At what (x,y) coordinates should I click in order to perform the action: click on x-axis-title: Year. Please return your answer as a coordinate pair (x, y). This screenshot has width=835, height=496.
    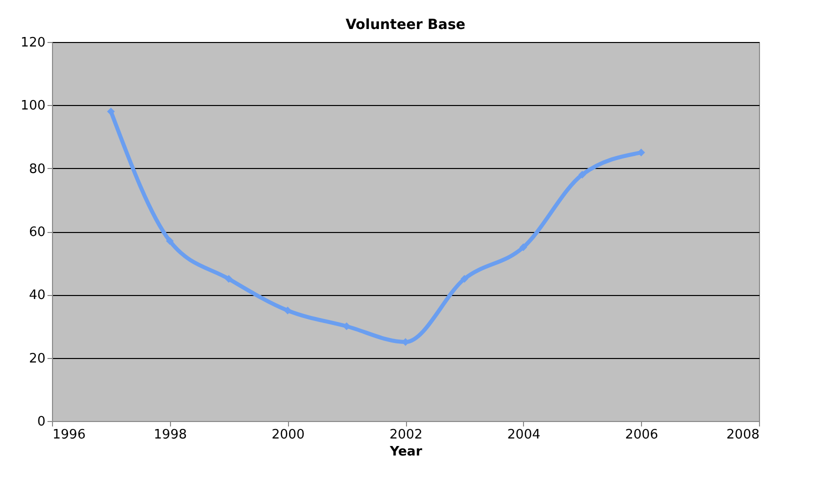
    Looking at the image, I should click on (405, 452).